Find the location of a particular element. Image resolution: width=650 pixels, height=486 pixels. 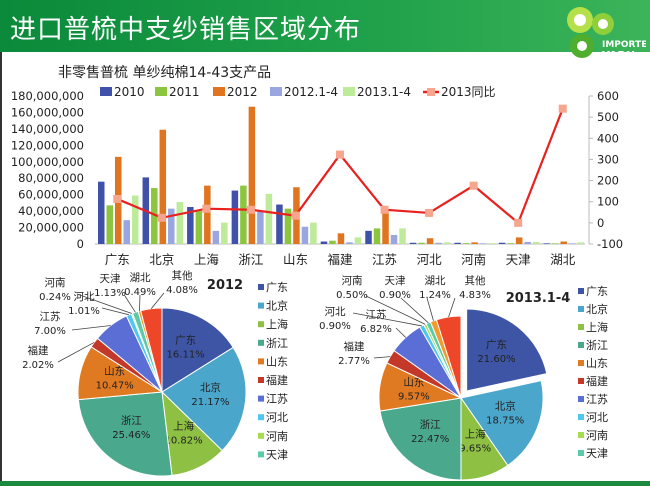

logo-text-1: IMPORTED is located at coordinates (624, 45).